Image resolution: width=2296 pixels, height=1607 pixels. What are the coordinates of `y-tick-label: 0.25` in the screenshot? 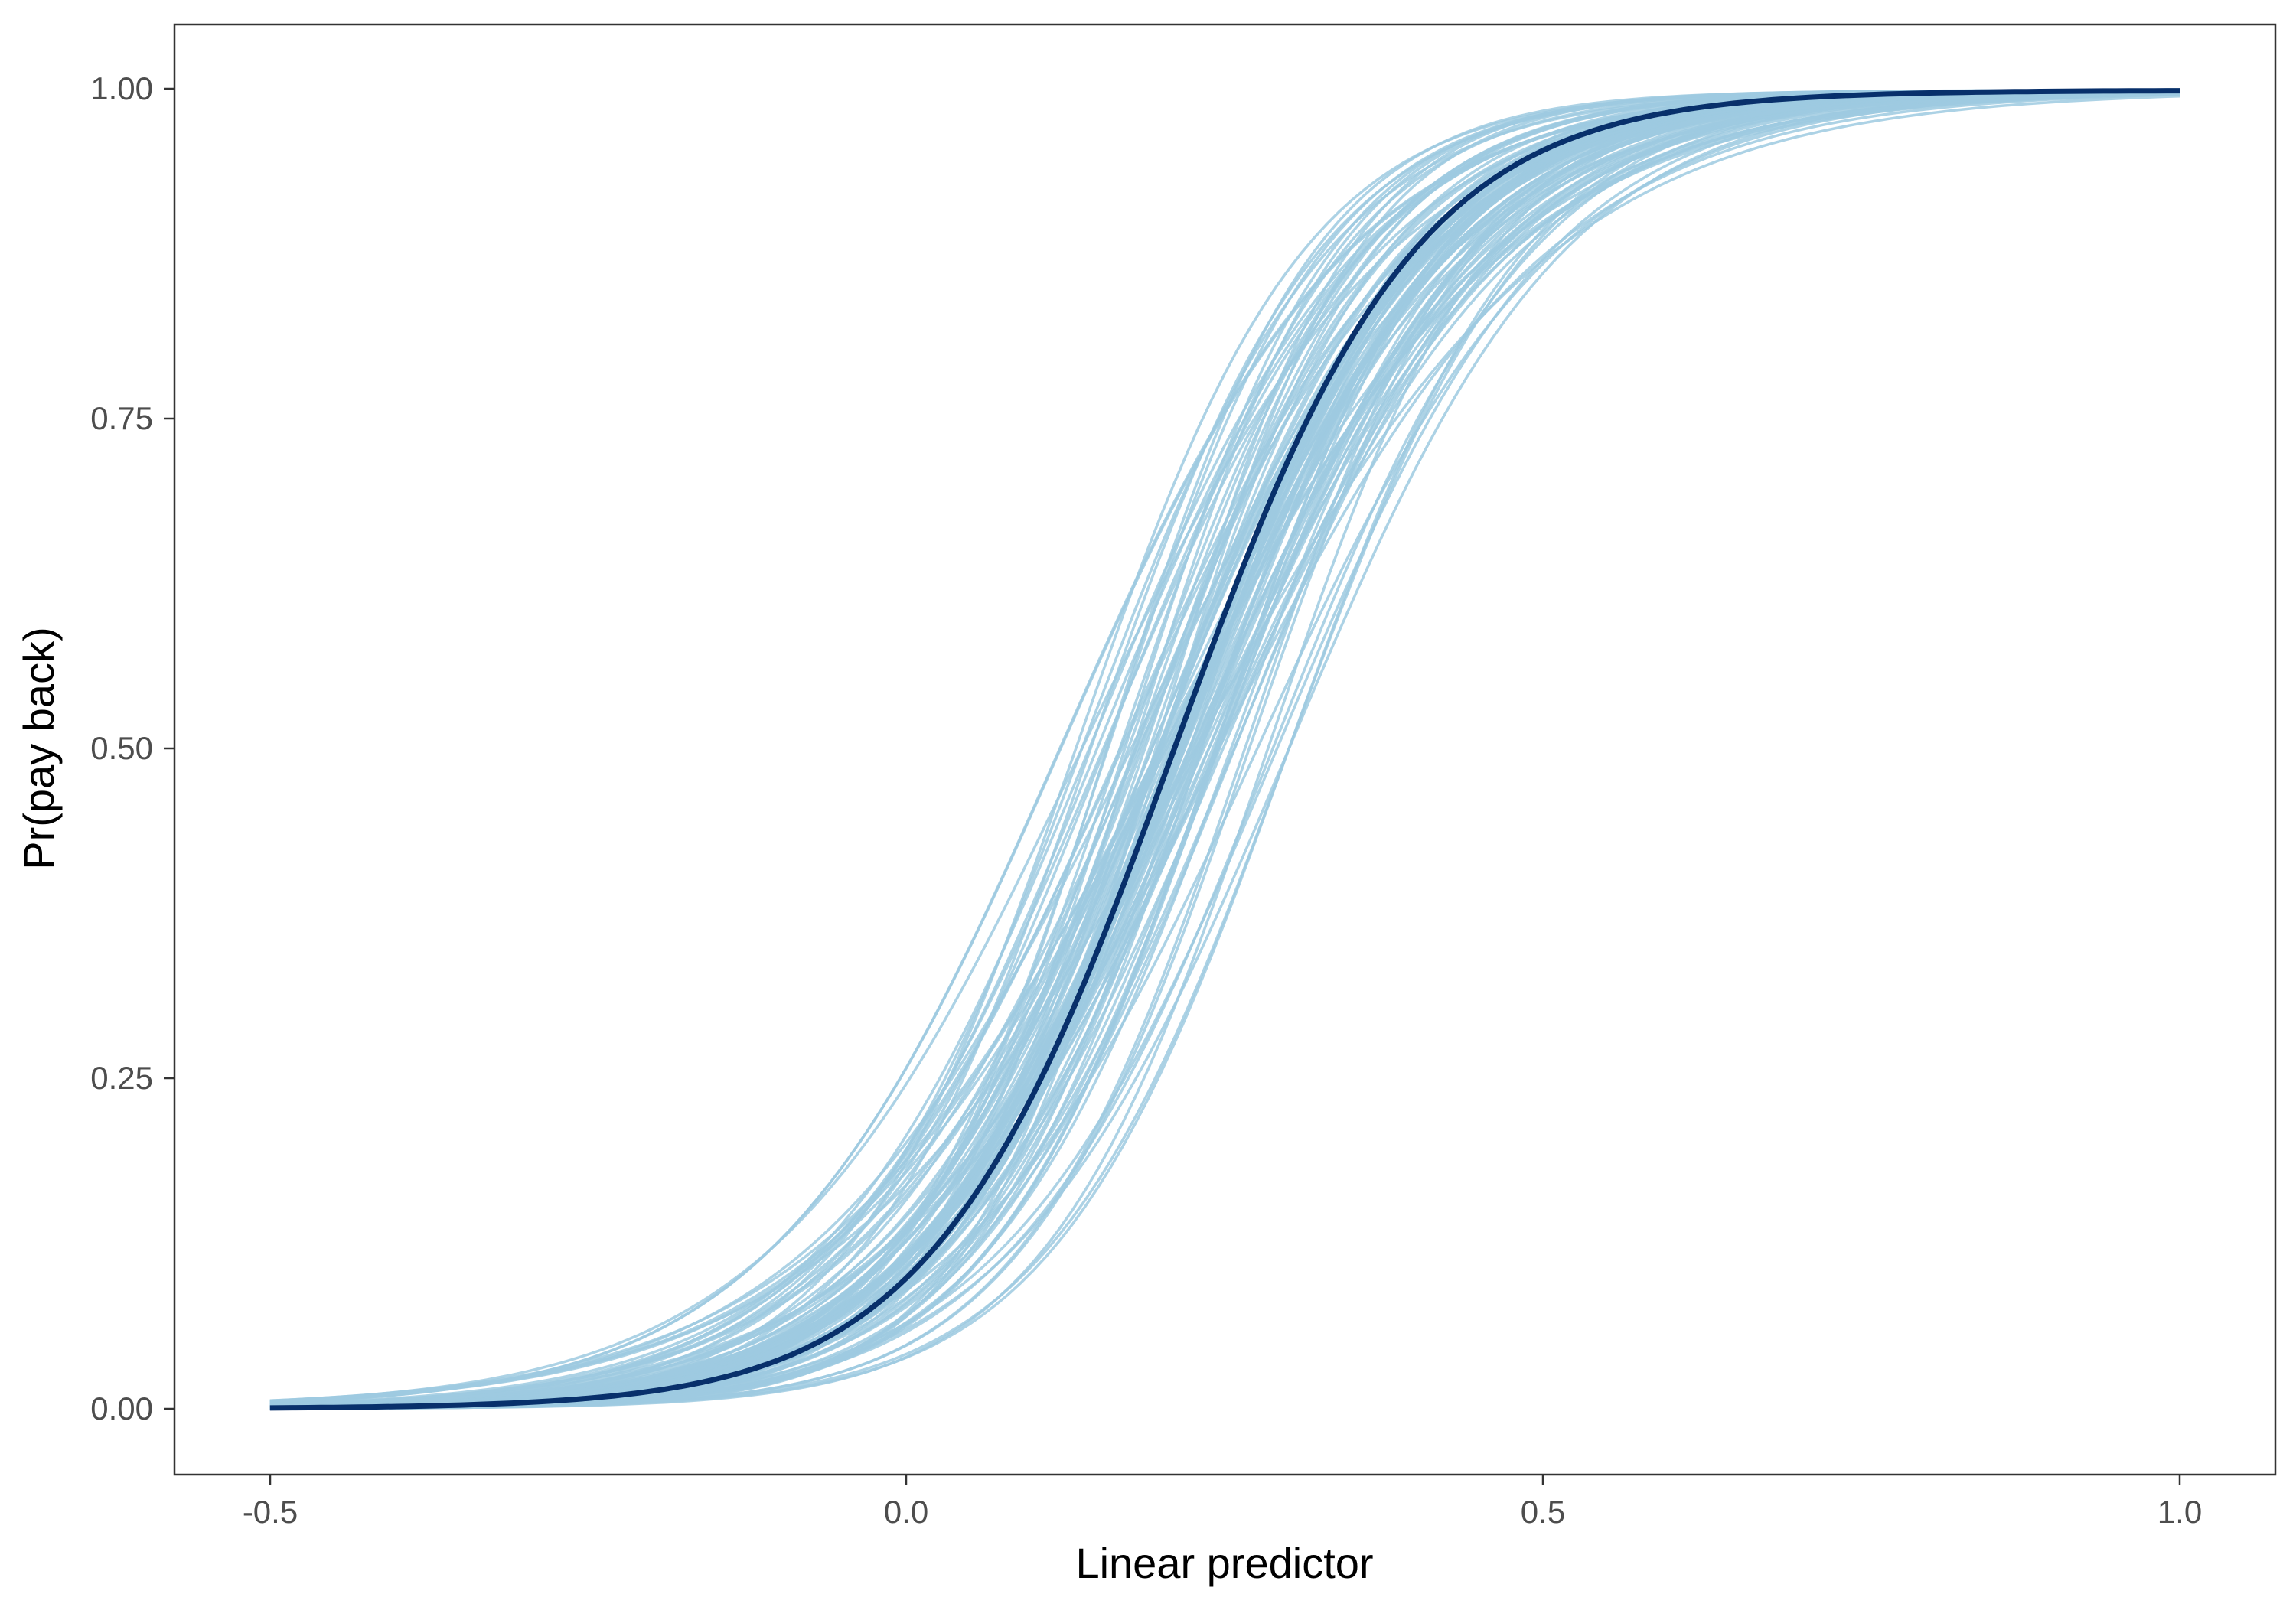 It's located at (121, 1078).